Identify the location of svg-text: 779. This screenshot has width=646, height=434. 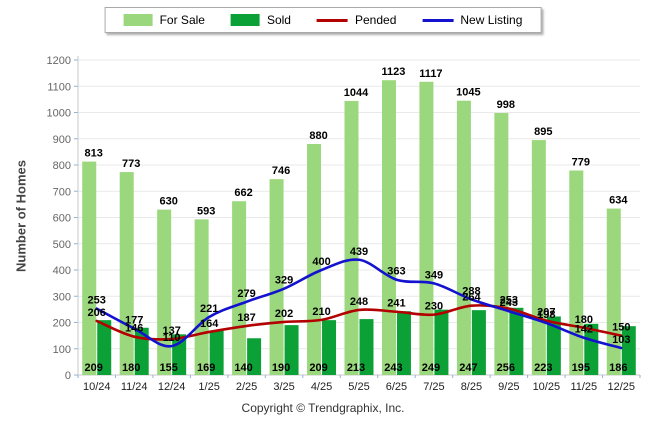
(581, 163).